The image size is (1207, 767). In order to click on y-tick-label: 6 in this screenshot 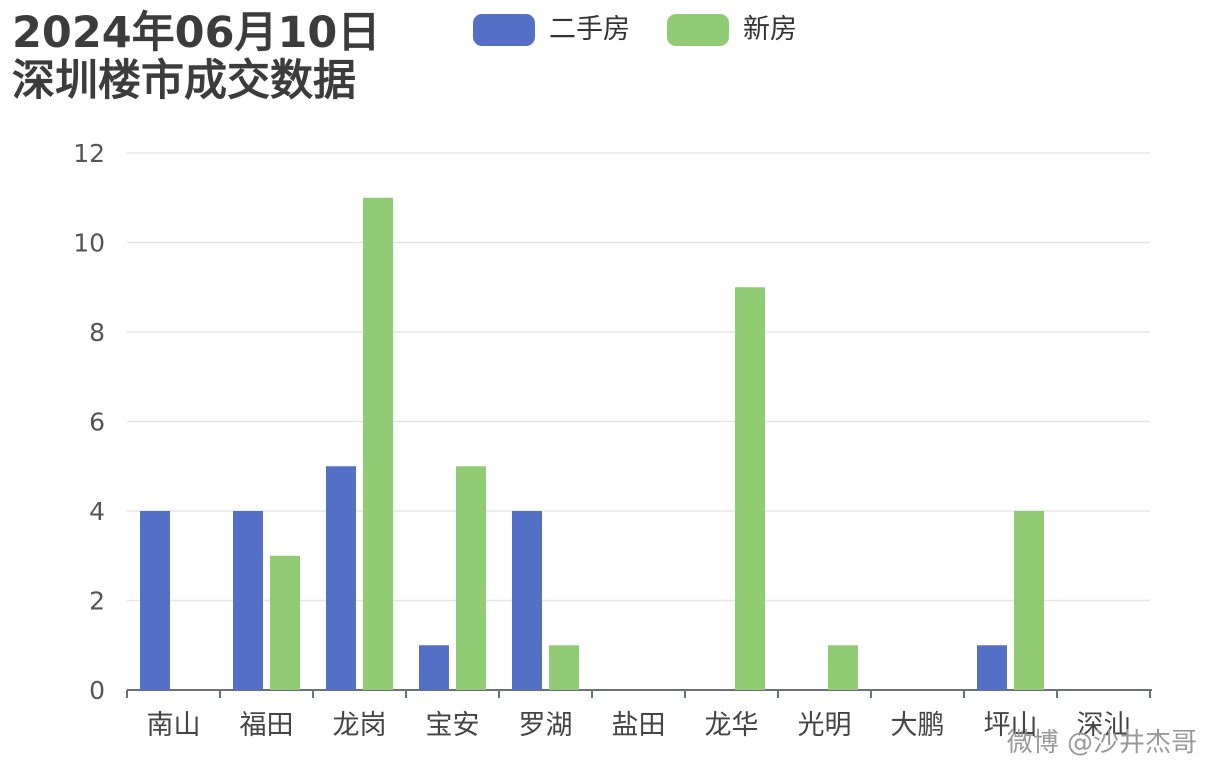, I will do `click(97, 422)`.